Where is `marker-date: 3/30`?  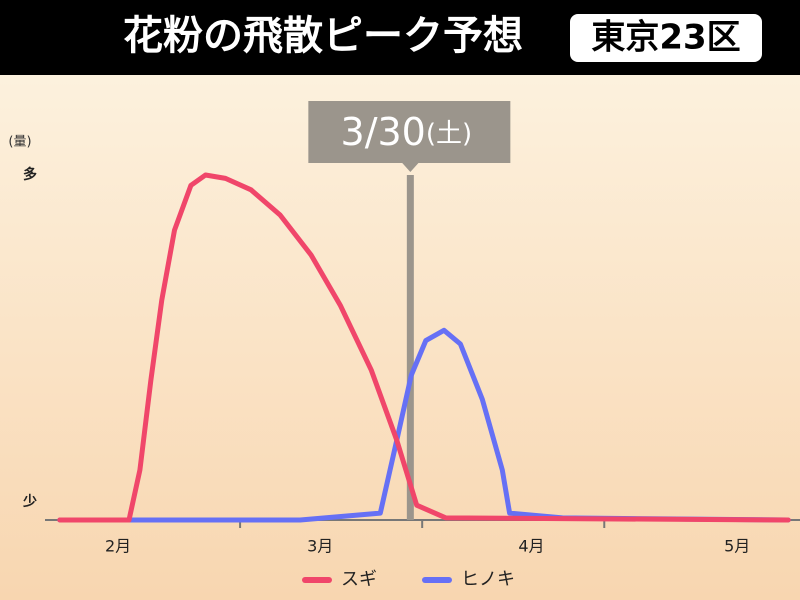 marker-date: 3/30 is located at coordinates (383, 132).